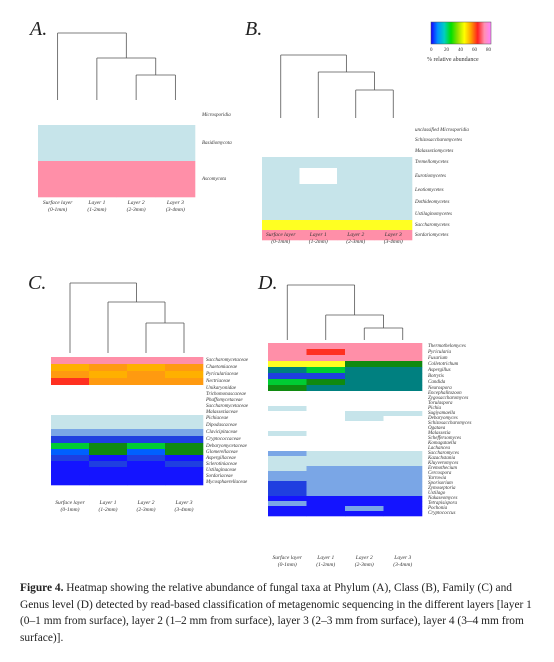  What do you see at coordinates (442, 130) in the screenshot?
I see `taxon-label: unclassified Microsporidia` at bounding box center [442, 130].